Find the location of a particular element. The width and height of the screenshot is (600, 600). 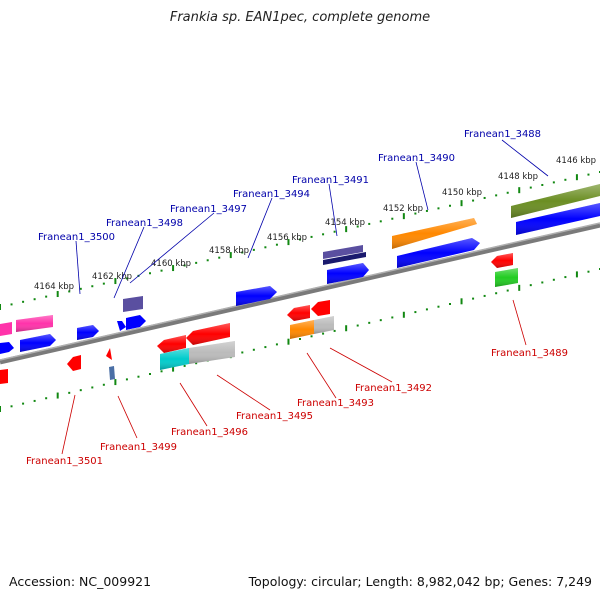

gene-label: Franean1_3493 is located at coordinates (335, 403).